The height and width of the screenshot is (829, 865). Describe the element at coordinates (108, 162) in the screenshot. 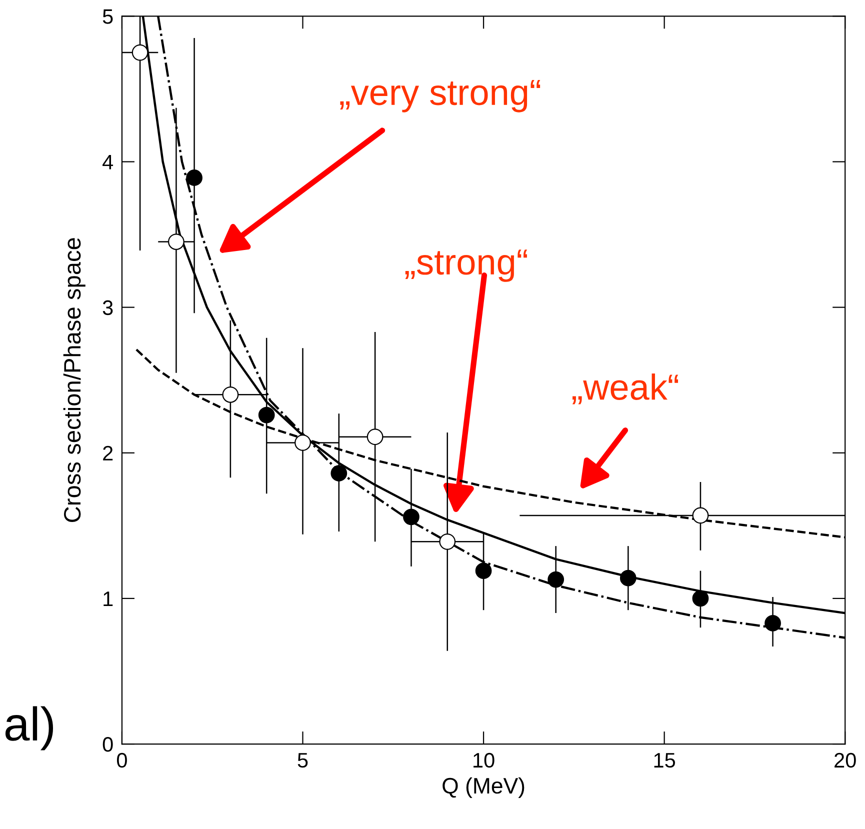

I see `y-tick-label: 4` at that location.